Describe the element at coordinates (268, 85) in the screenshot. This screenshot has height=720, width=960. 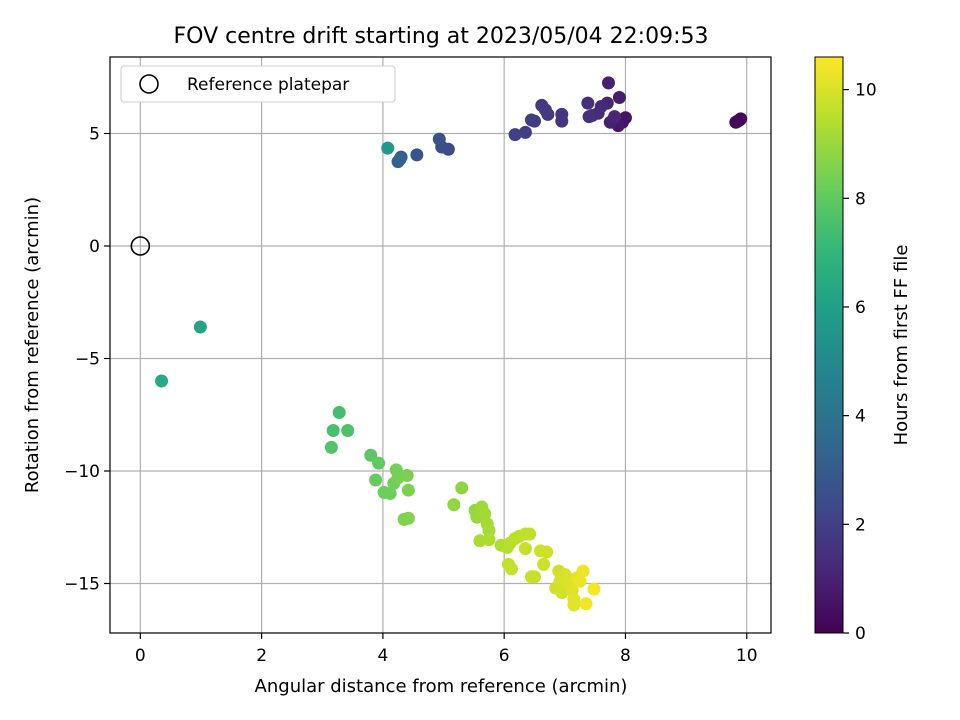
I see `legend-entry: Reference platepar` at that location.